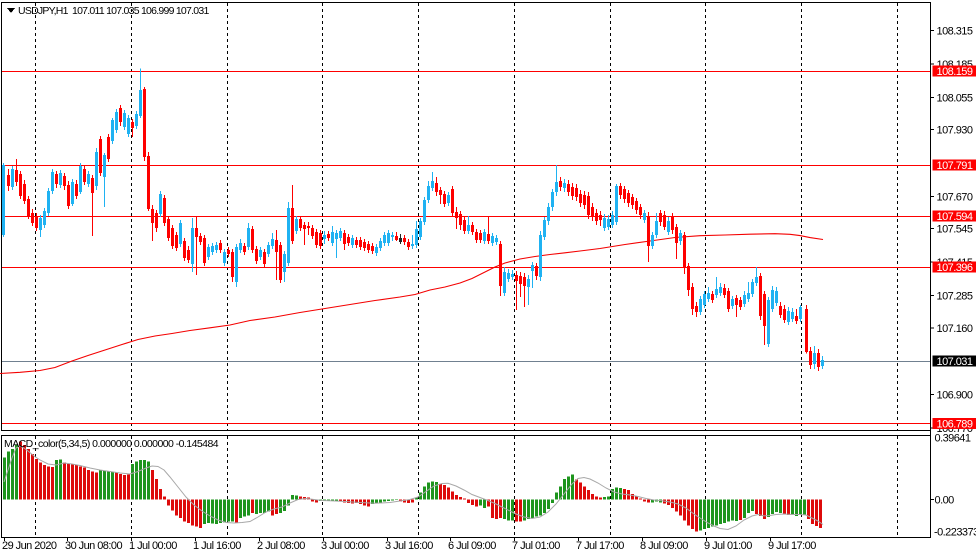  What do you see at coordinates (955, 396) in the screenshot?
I see `svg-text: 106.900` at bounding box center [955, 396].